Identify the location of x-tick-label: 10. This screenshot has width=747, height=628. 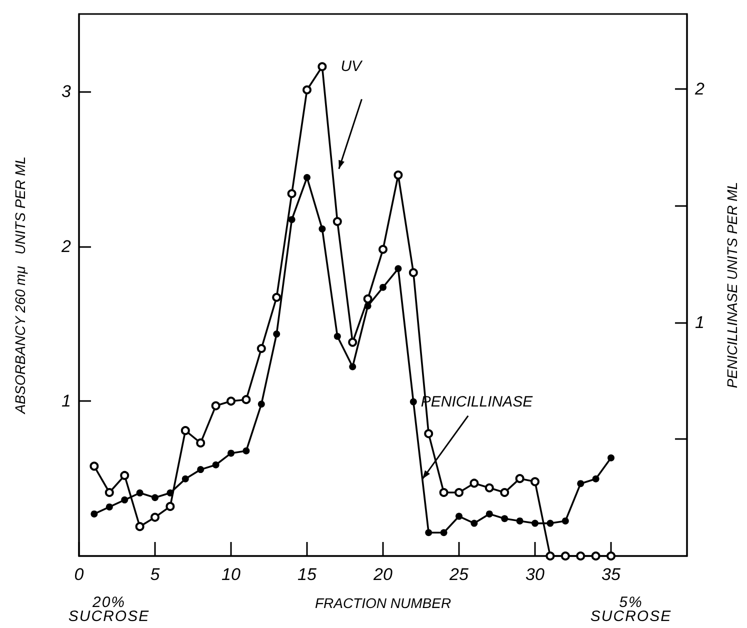
(231, 574).